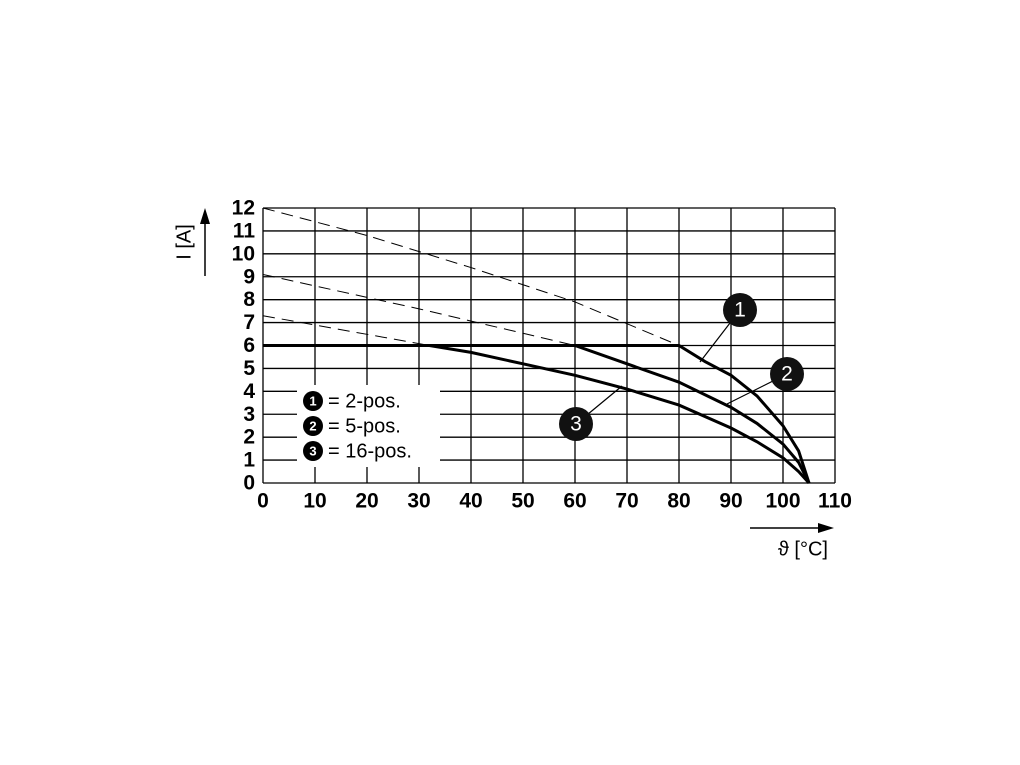  Describe the element at coordinates (249, 322) in the screenshot. I see `y-tick-label: 7` at that location.